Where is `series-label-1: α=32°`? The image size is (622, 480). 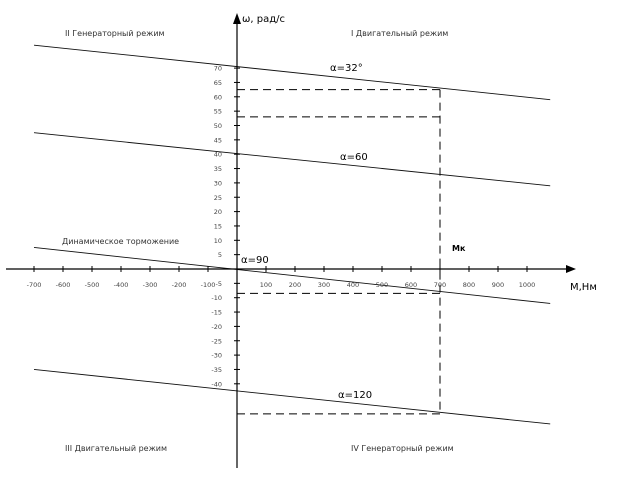
series-label-1: α=32° is located at coordinates (346, 68).